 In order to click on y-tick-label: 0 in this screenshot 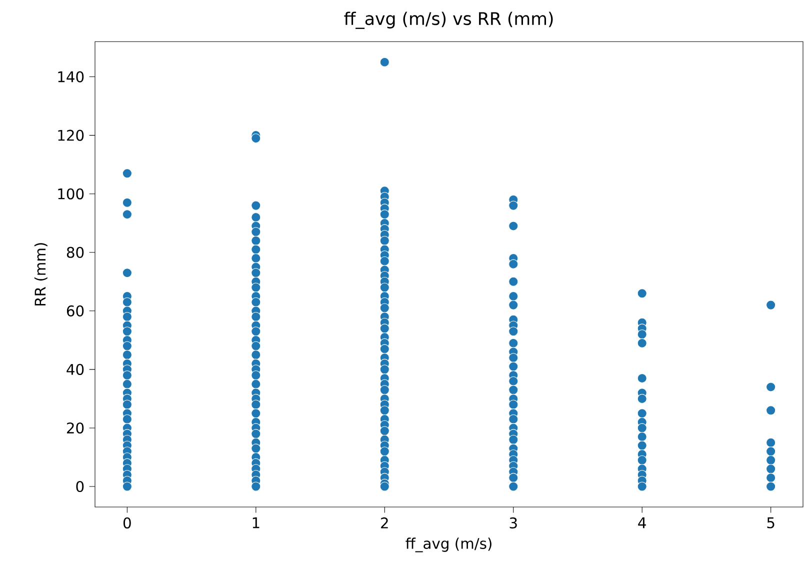, I will do `click(80, 486)`.